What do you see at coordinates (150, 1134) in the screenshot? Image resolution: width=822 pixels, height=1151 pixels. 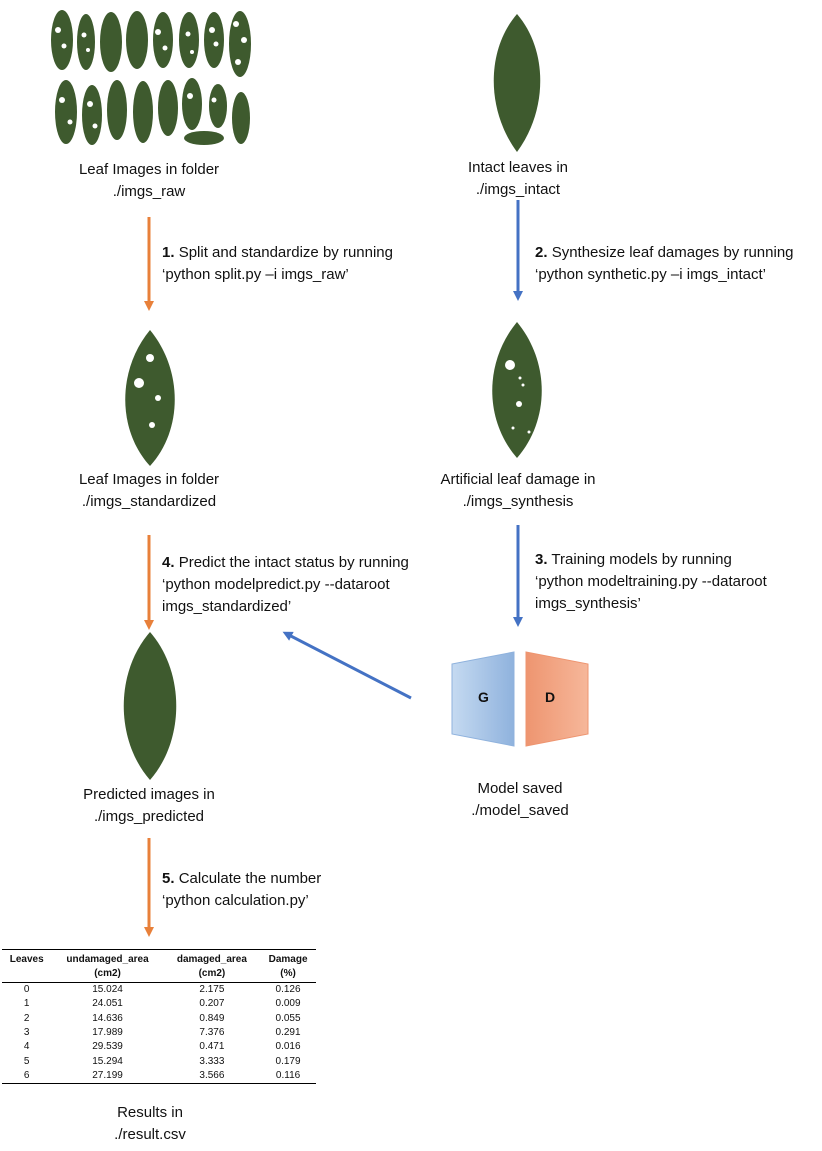 I see `results-caption-line2: ./result.csv` at bounding box center [150, 1134].